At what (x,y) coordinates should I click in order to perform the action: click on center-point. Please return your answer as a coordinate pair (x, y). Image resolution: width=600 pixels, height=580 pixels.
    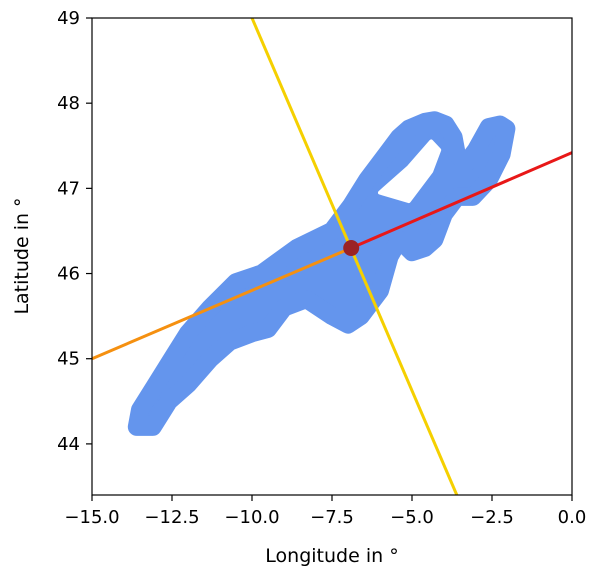
    Looking at the image, I should click on (351, 248).